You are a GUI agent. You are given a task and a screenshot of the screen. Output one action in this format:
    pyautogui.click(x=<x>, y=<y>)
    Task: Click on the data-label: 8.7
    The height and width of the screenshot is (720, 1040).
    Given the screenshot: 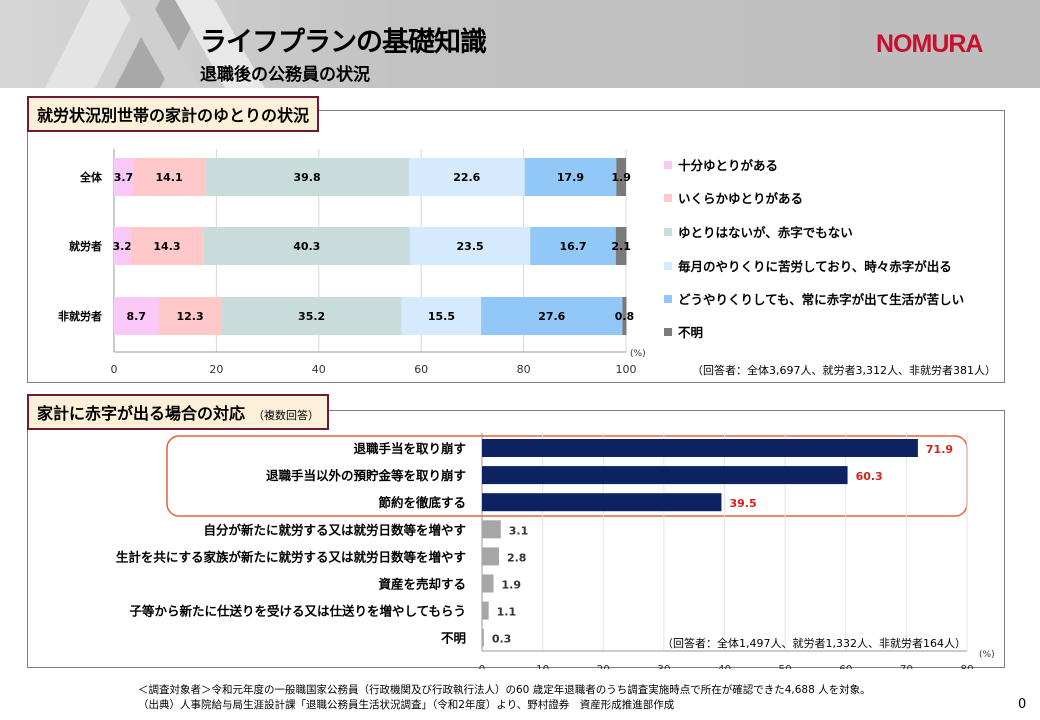 What is the action you would take?
    pyautogui.click(x=137, y=316)
    